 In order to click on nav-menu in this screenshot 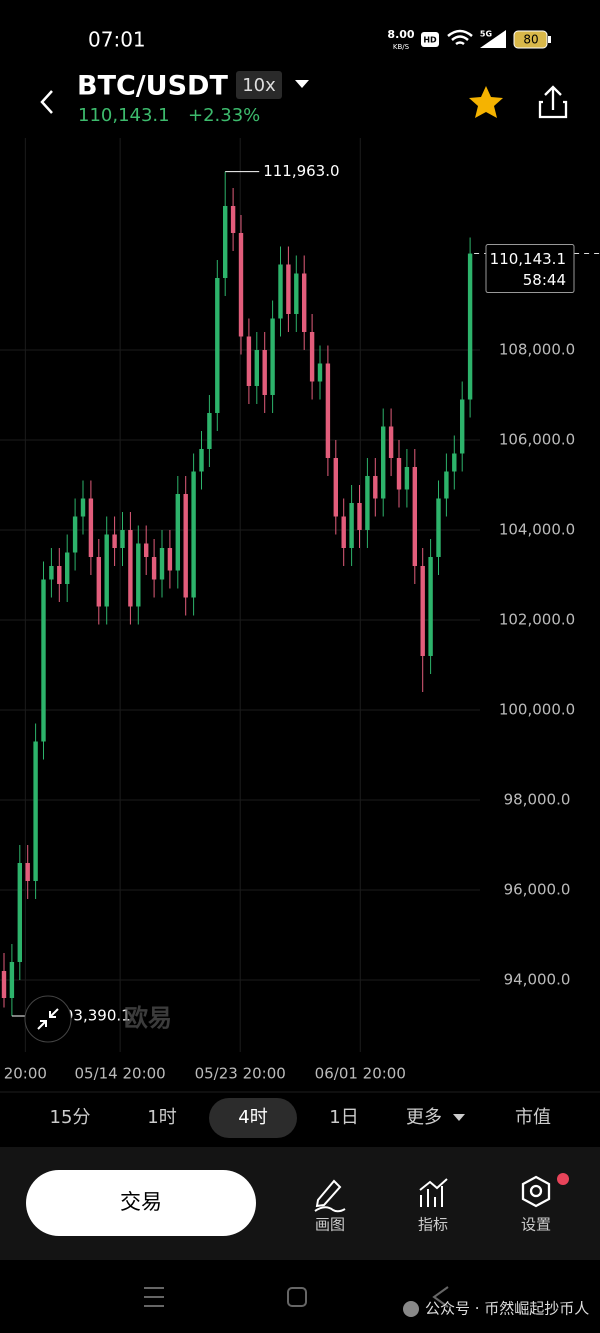, I will do `click(154, 1297)`.